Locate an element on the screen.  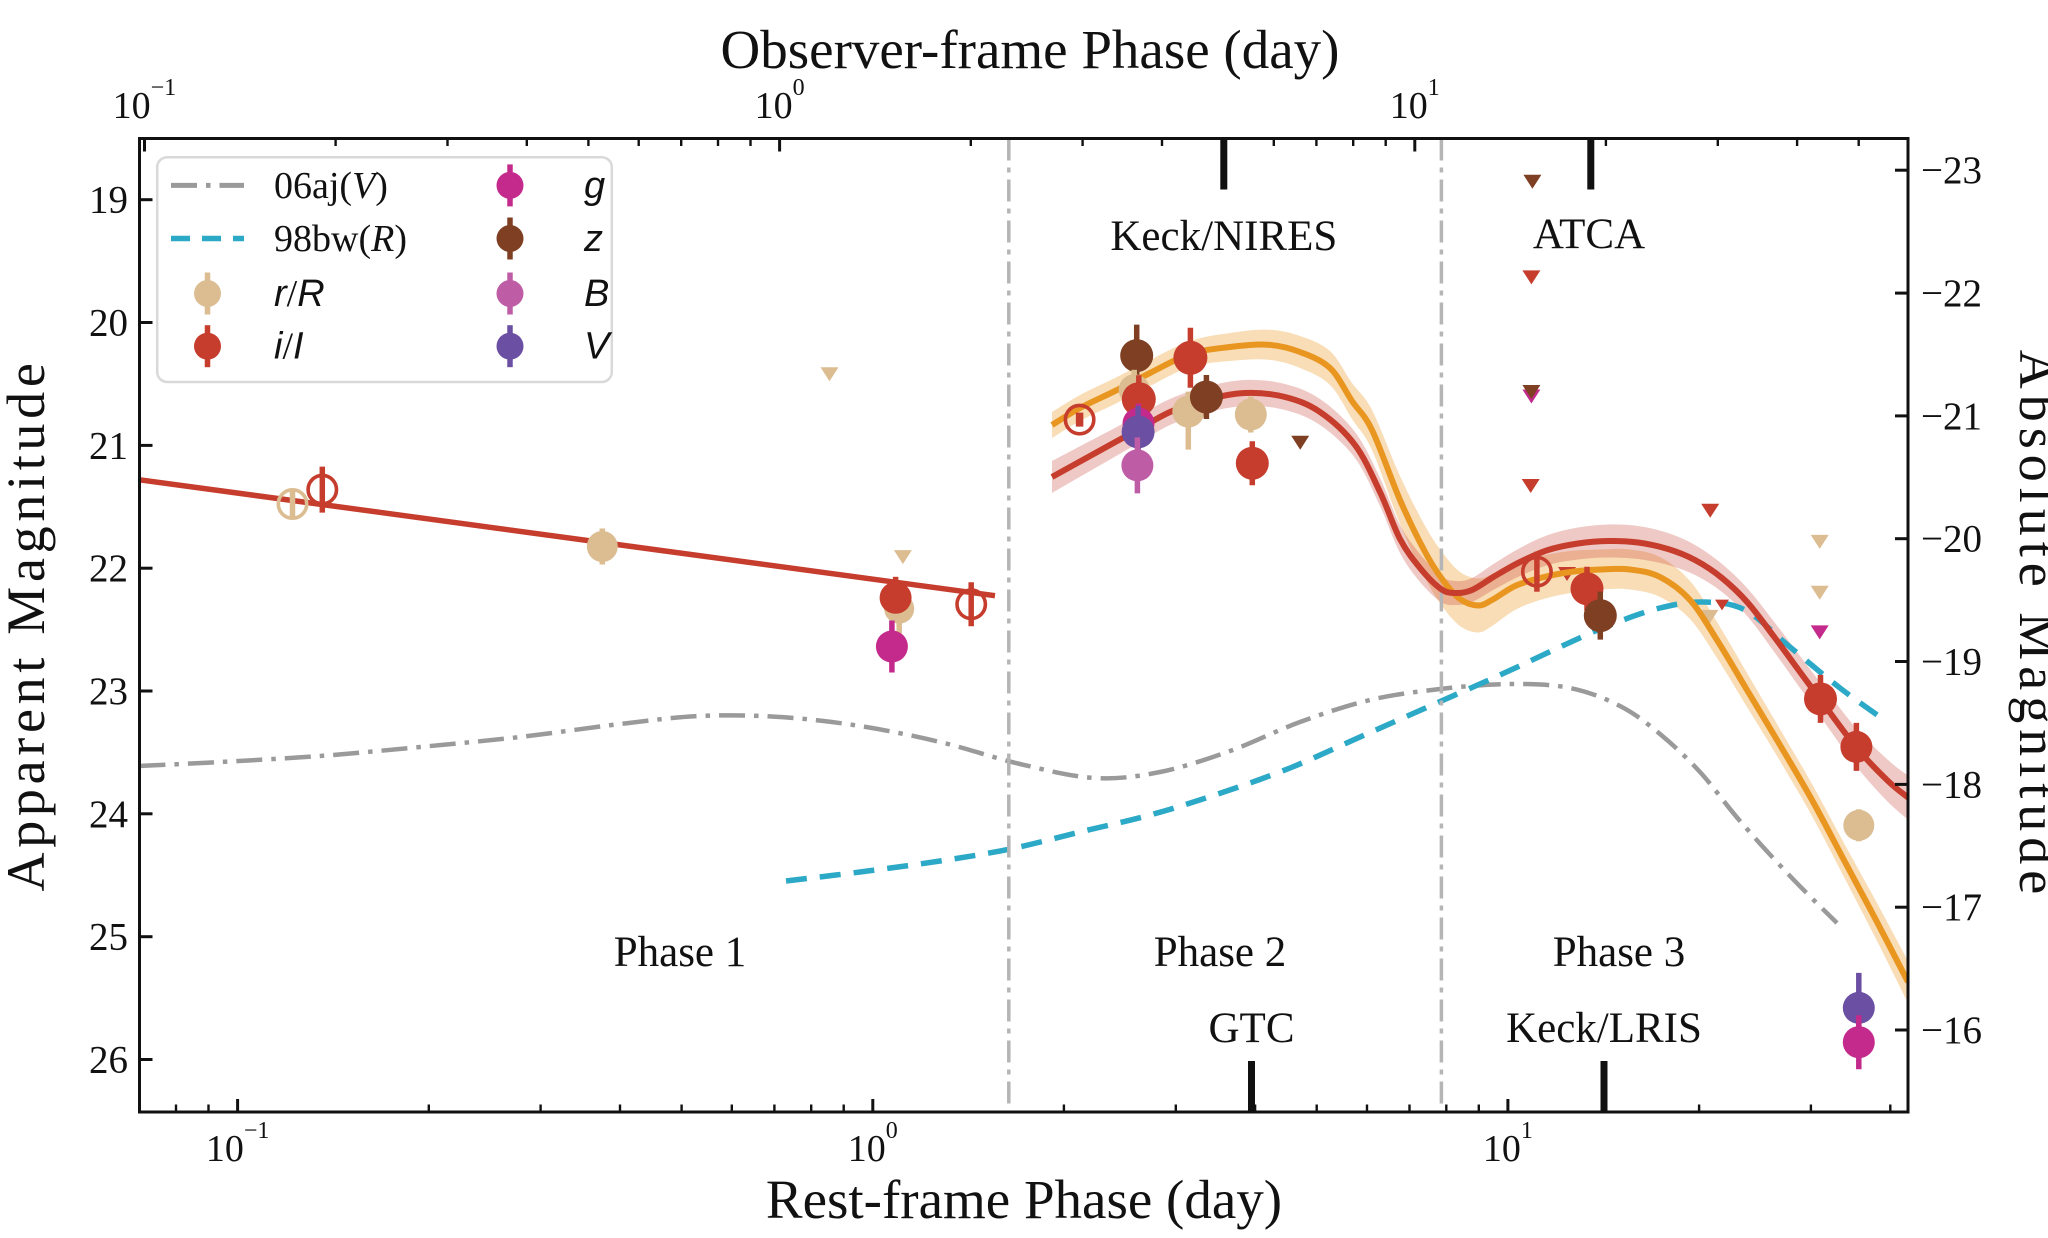
svg-text: −16 is located at coordinates (1951, 1030).